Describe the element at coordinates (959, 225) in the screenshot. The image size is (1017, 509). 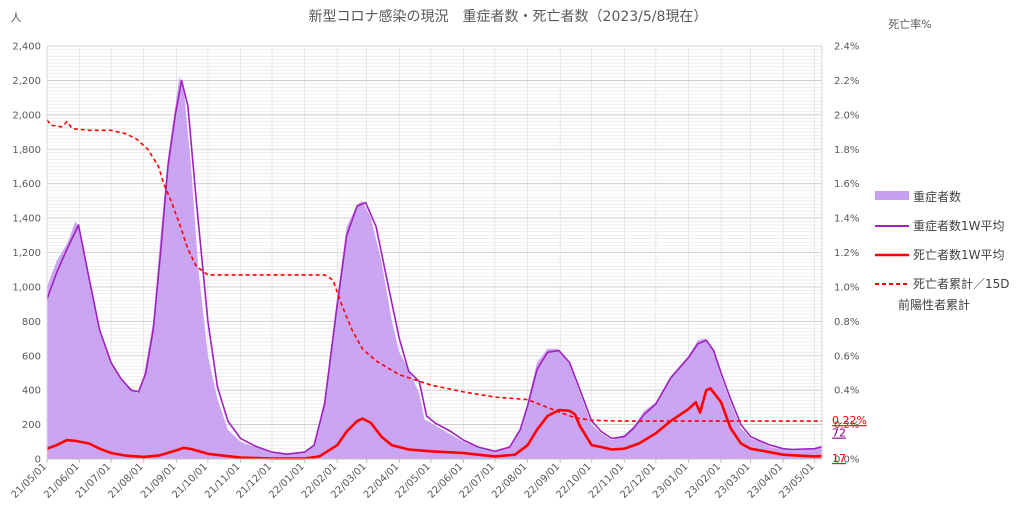
I see `legend-label: 重症者数1W平均` at that location.